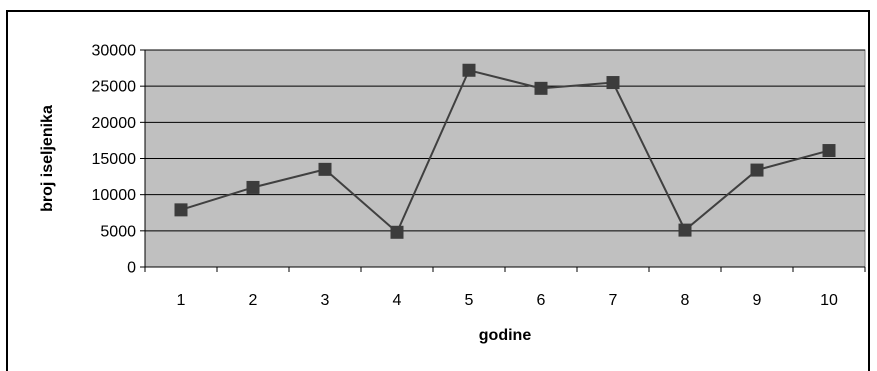  Describe the element at coordinates (505, 335) in the screenshot. I see `x-axis-title: godine` at that location.